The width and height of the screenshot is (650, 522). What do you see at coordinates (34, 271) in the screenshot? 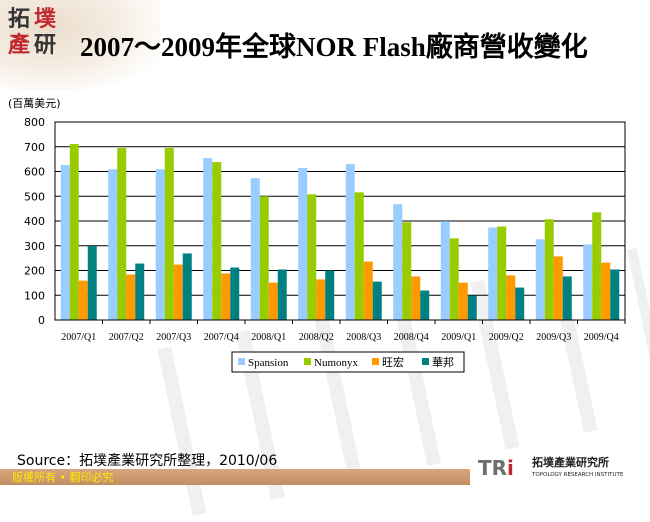
I see `y-tick-label: 200` at bounding box center [34, 271].